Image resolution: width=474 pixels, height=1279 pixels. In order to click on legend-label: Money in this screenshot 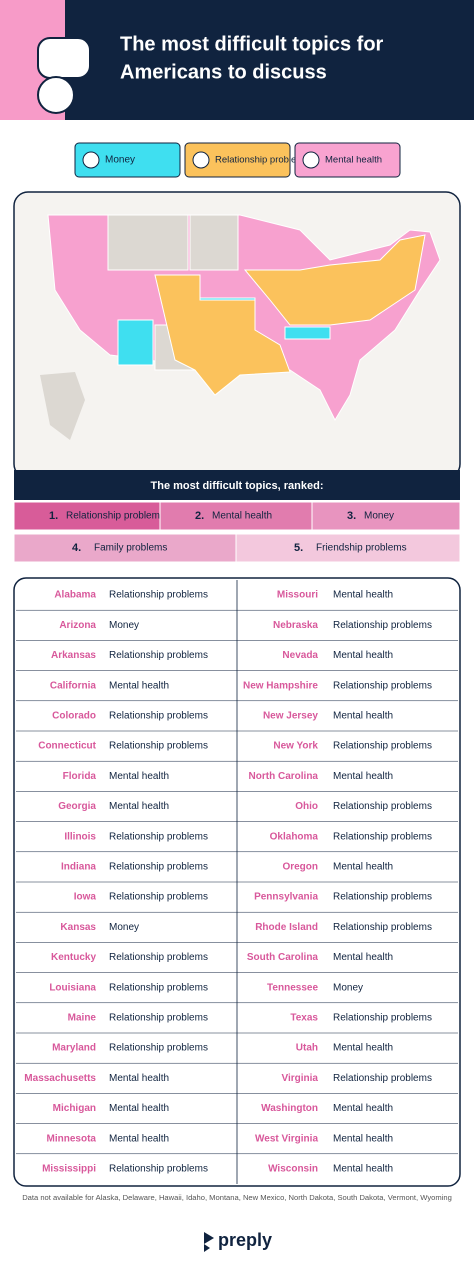, I will do `click(120, 160)`.